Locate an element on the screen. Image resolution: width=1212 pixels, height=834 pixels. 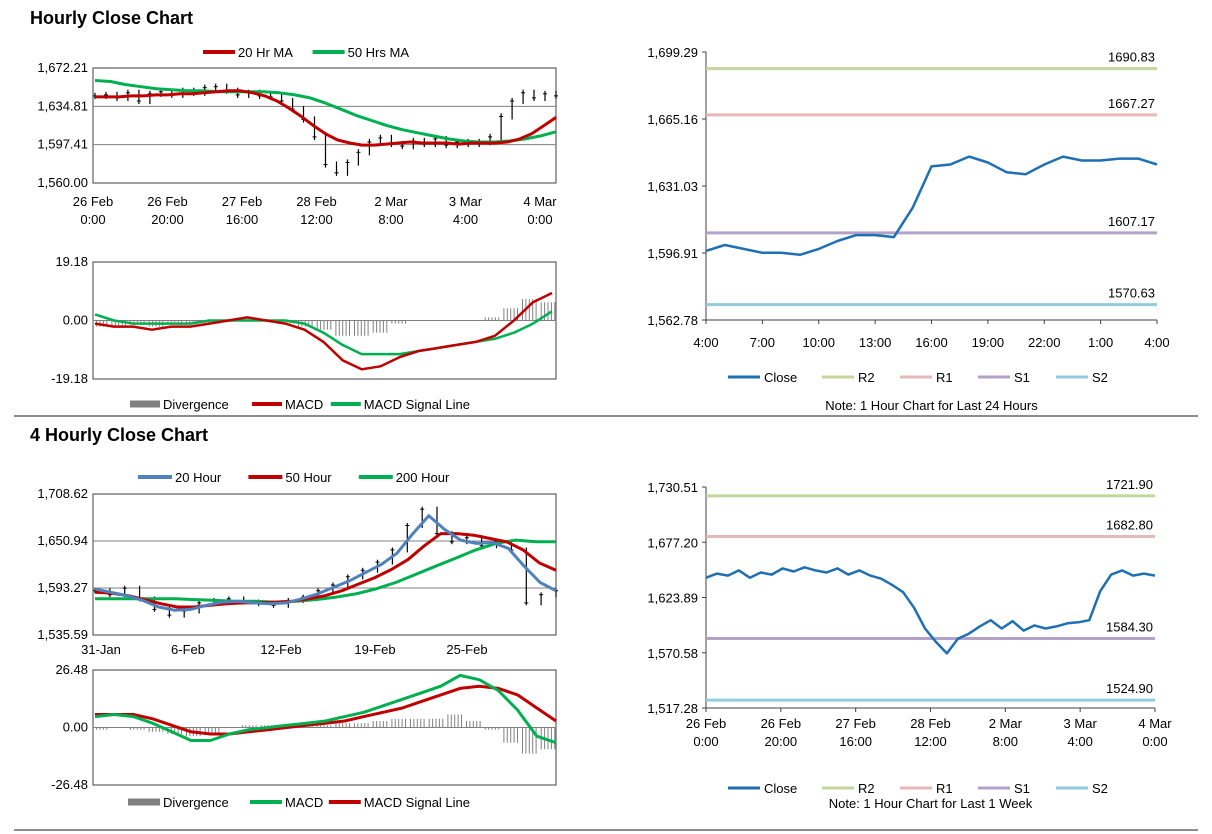
four-hourly-macd-line is located at coordinates (325, 709).